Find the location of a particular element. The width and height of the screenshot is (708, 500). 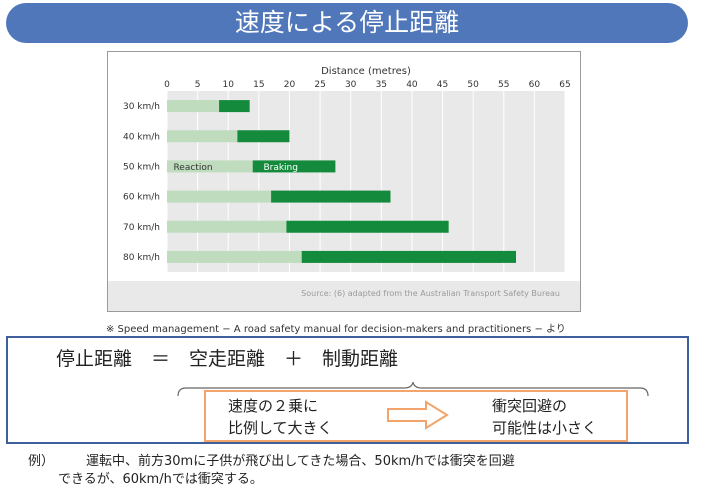

x-tick-label: 30 is located at coordinates (351, 85).